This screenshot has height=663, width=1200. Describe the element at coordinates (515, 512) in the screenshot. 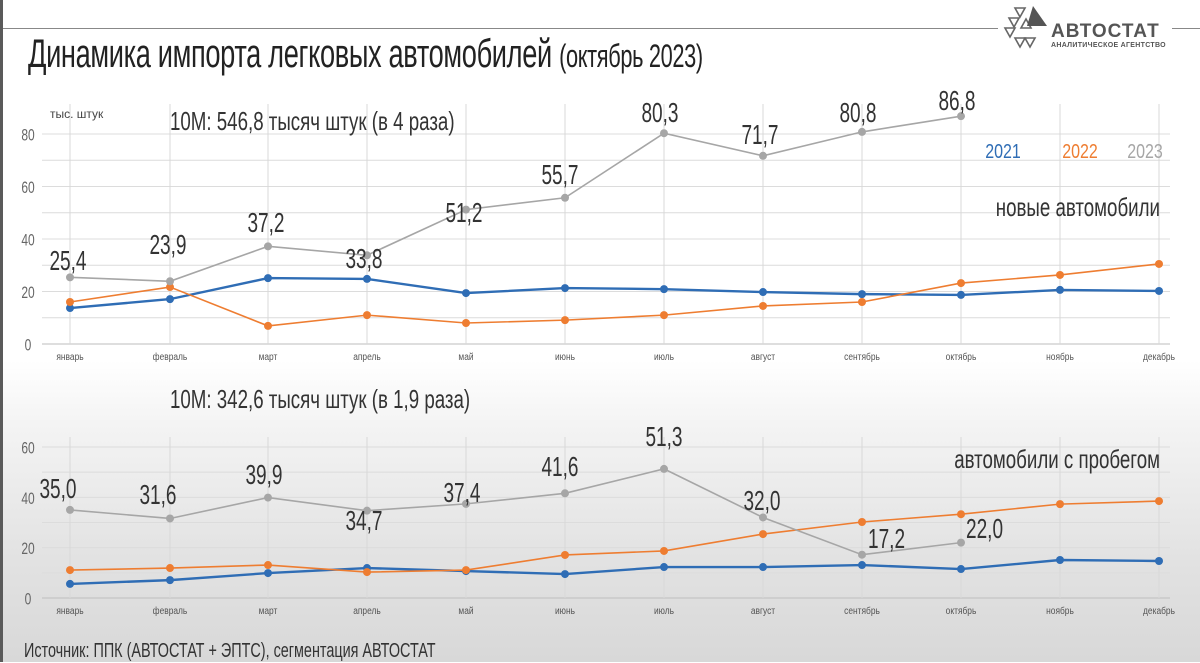

I see `series-line-2023` at that location.